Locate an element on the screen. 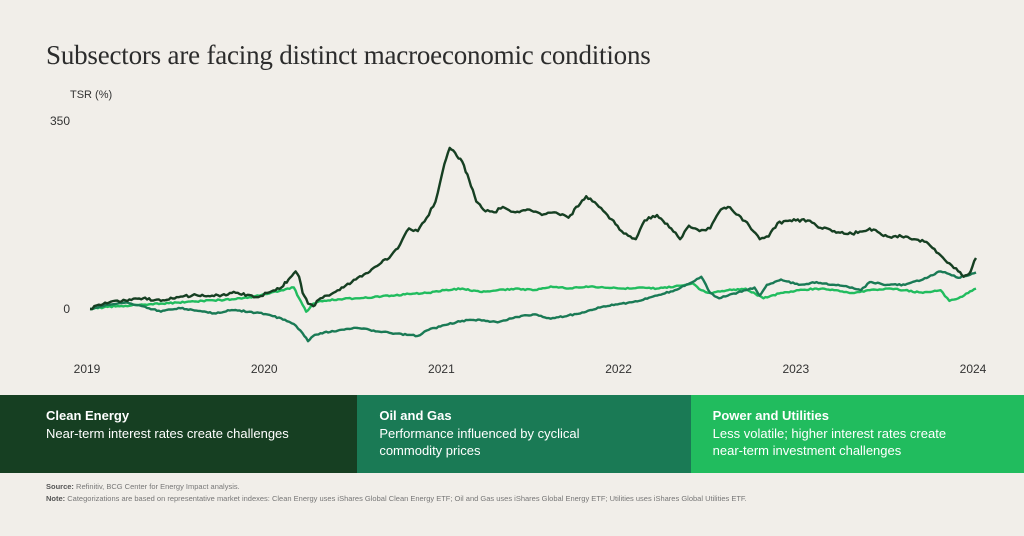 The width and height of the screenshot is (1024, 536). y-tick-label: 0 is located at coordinates (66, 309).